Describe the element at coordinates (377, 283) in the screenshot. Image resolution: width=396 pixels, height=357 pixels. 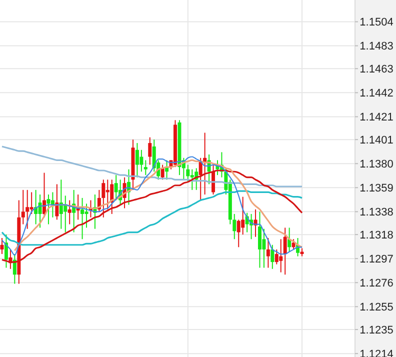
I see `y-tick-label: 1.1276` at that location.